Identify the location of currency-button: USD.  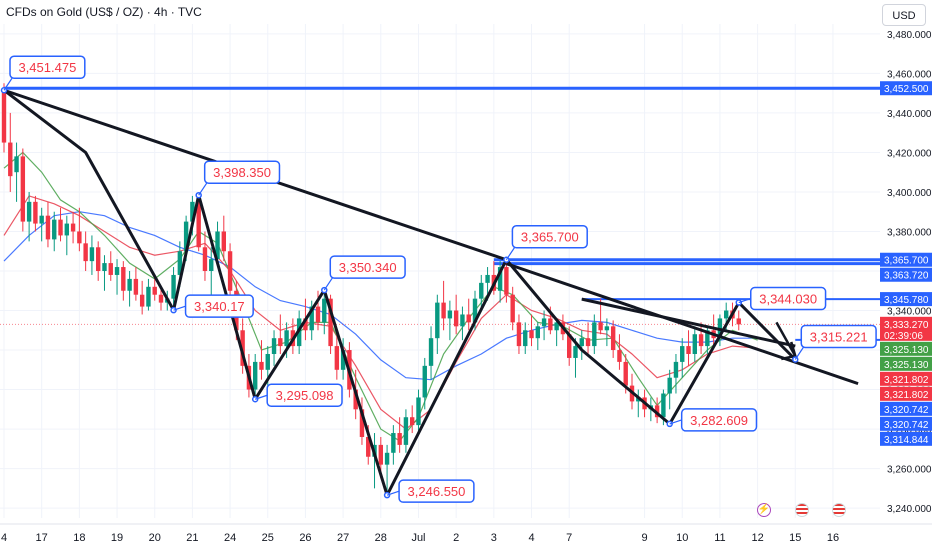
(904, 15).